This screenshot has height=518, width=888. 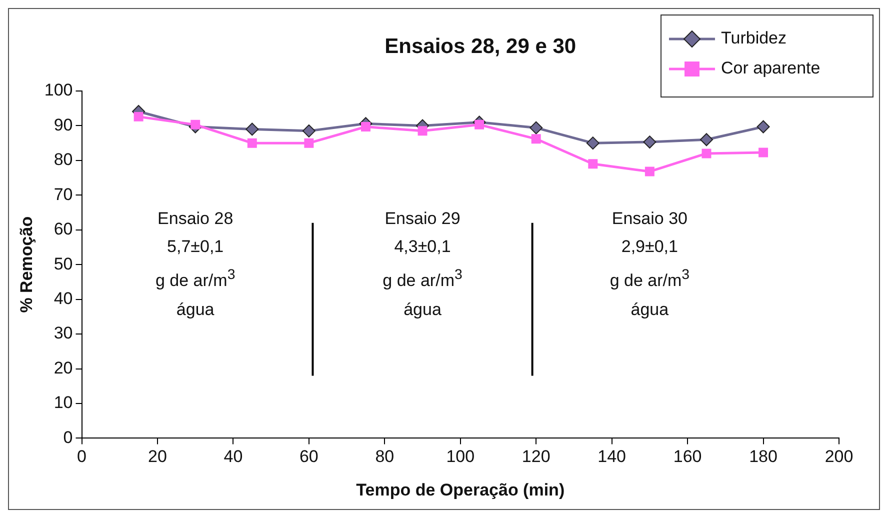 What do you see at coordinates (650, 219) in the screenshot?
I see `annotation: Ensaio 30` at bounding box center [650, 219].